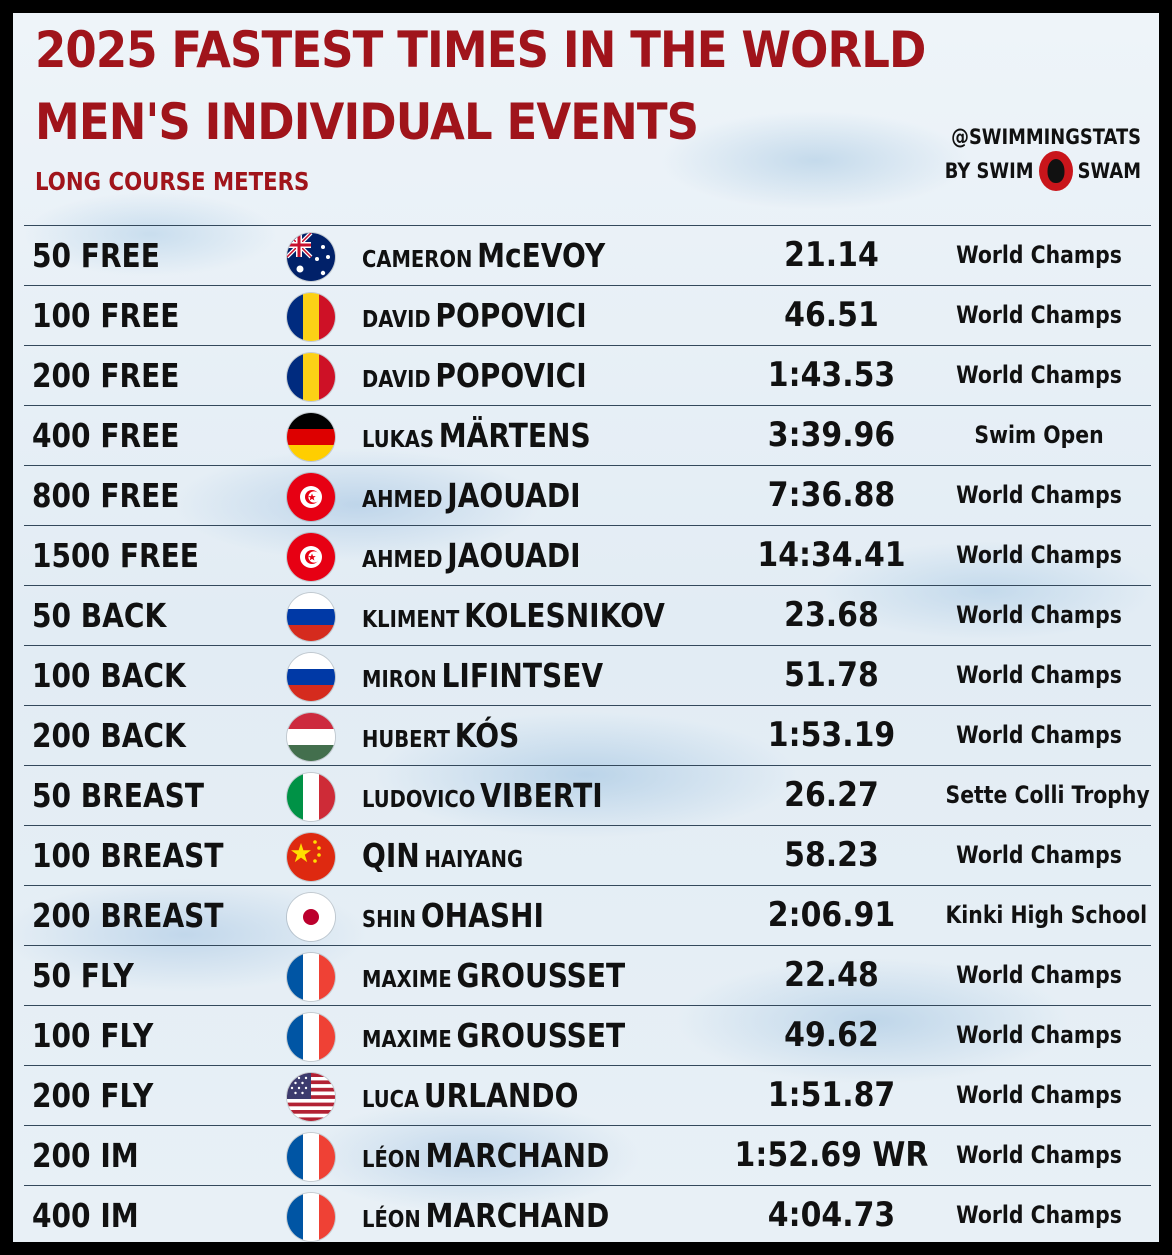  I want to click on swim-time: 58.23, so click(831, 855).